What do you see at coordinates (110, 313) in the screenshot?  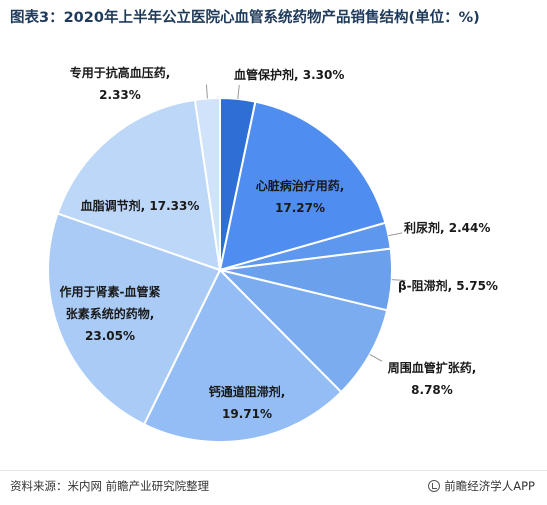 I see `slice-label-6: 作用于肾素-血管紧张素系统的药物, 23.05%` at bounding box center [110, 313].